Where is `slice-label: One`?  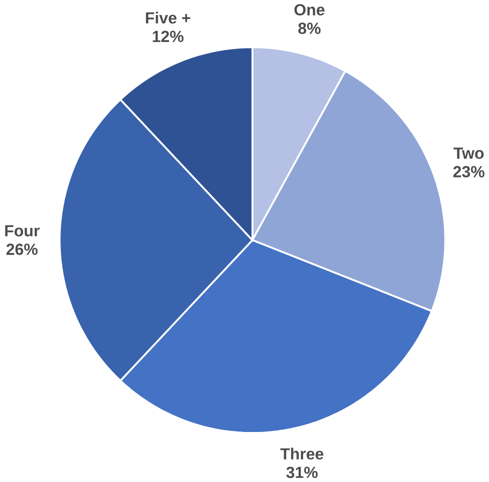
slice-label: One is located at coordinates (309, 10).